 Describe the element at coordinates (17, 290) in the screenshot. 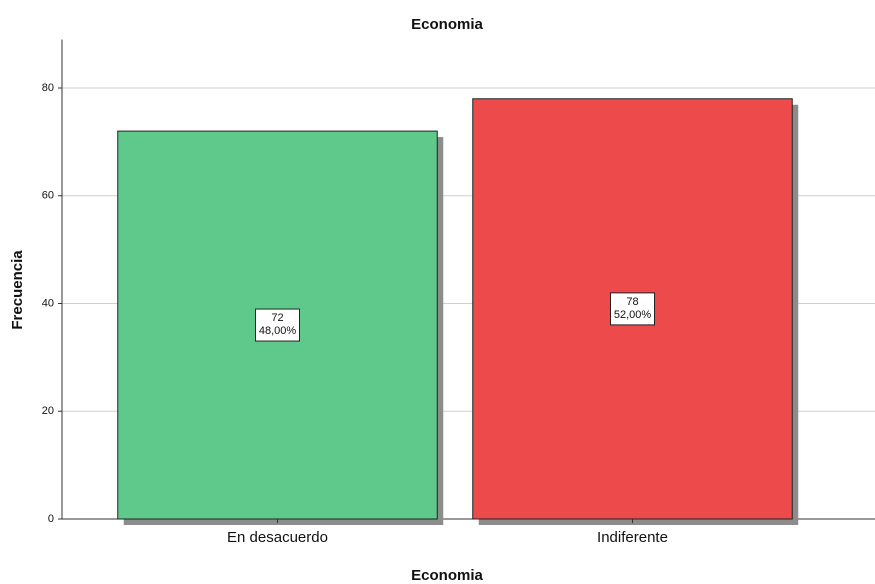

I see `y-axis-title: Frecuencia` at that location.